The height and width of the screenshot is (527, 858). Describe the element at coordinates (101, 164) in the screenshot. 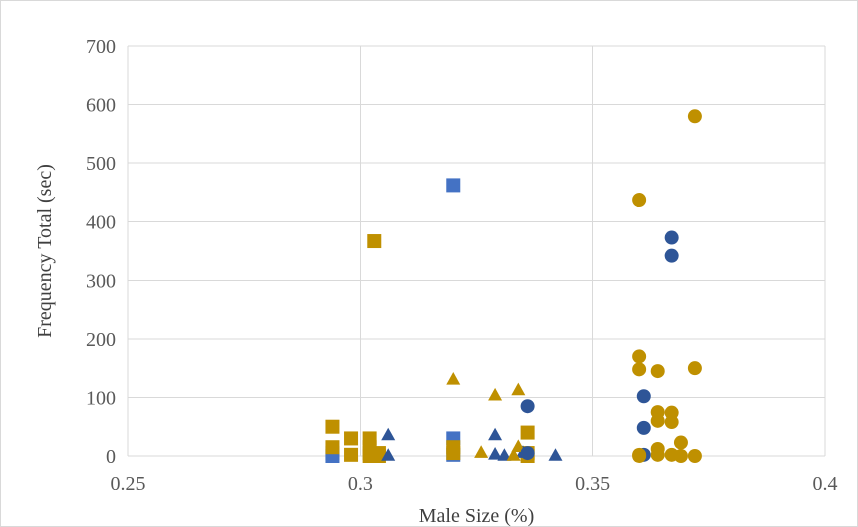

I see `y-tick-label: 500` at that location.